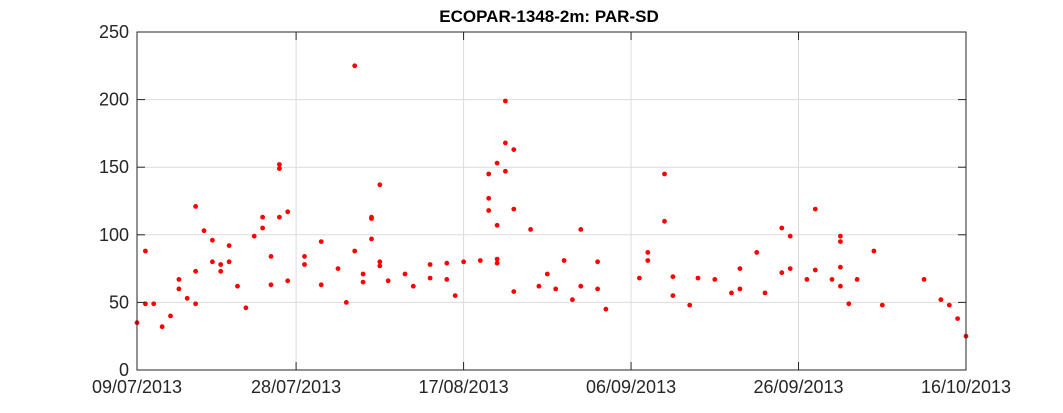 This screenshot has height=413, width=1063. I want to click on y-tick-label: 100, so click(114, 235).